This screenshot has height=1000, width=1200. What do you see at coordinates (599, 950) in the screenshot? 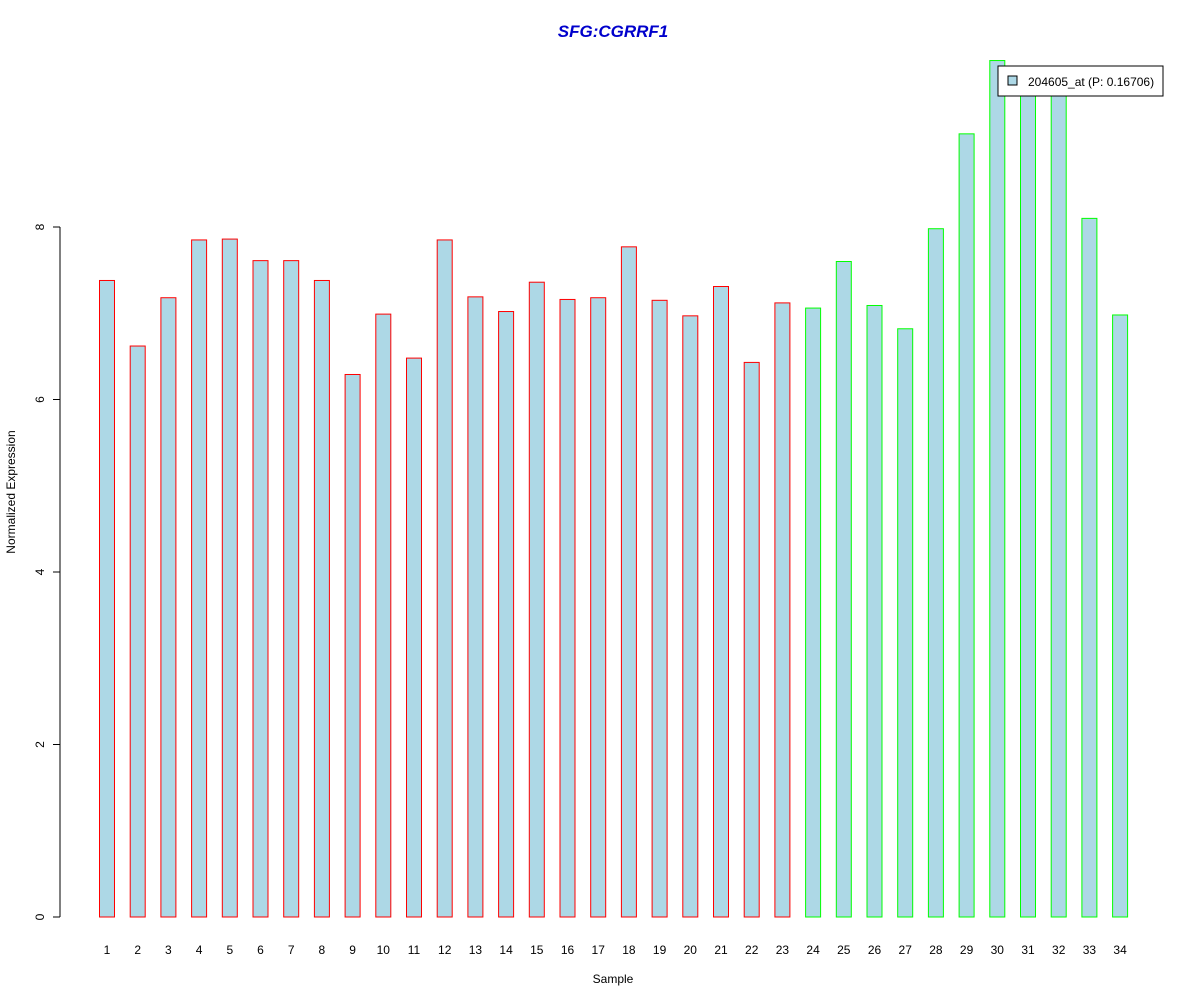
I see `x-tick-label: 17` at bounding box center [599, 950].